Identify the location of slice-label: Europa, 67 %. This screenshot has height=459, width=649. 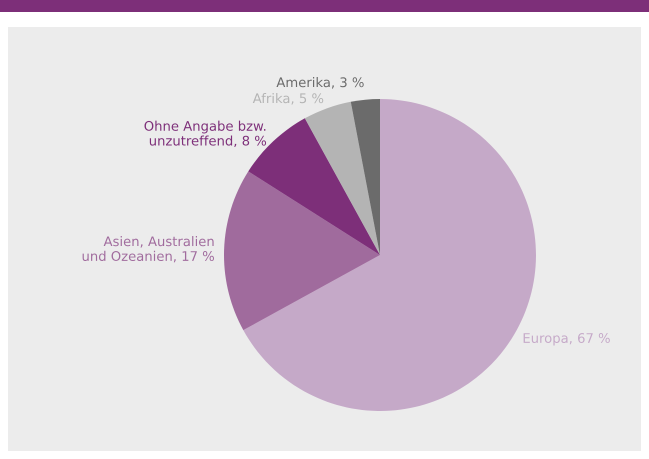
(567, 339).